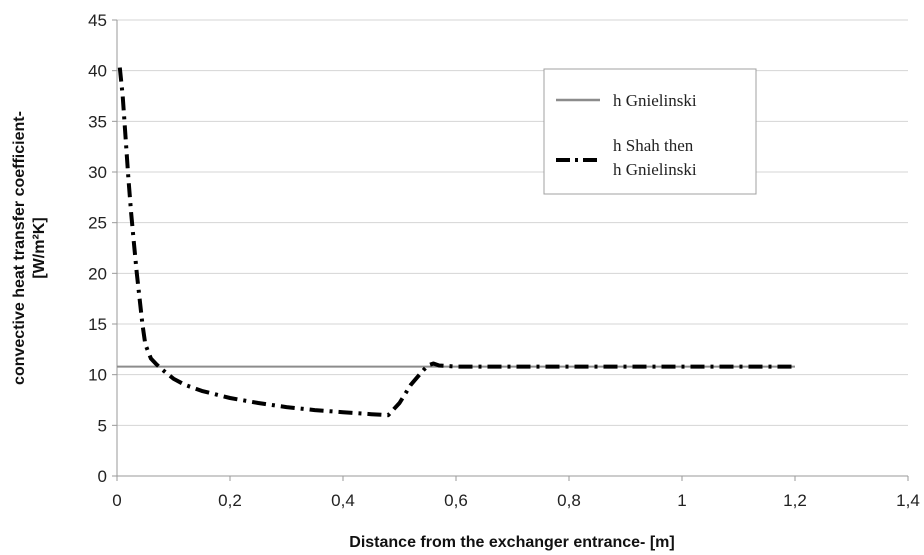 This screenshot has width=924, height=555. I want to click on y-tick-label: 25, so click(97, 223).